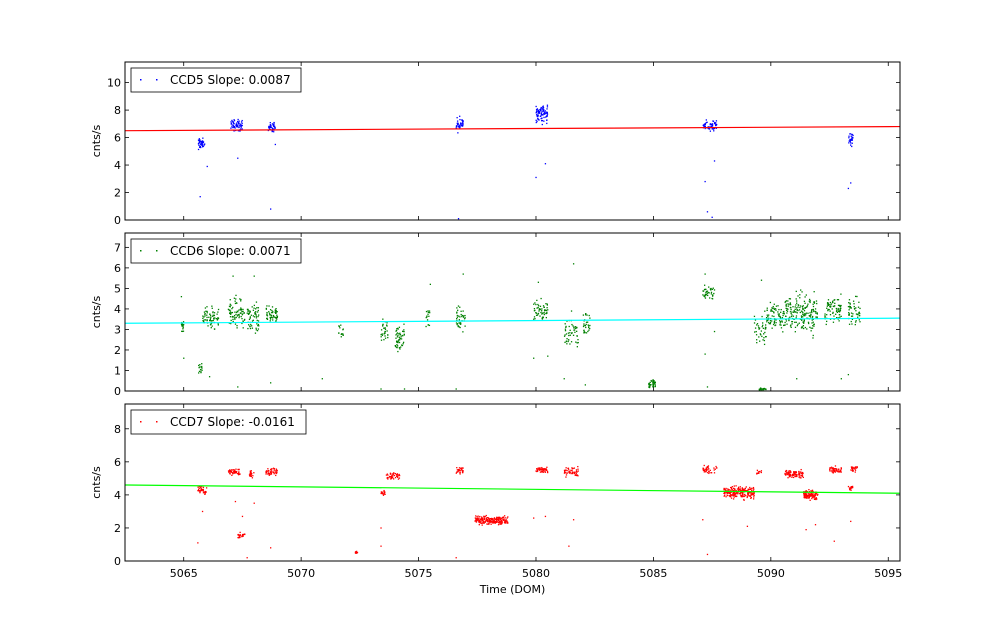 The image size is (1000, 628). What do you see at coordinates (771, 573) in the screenshot?
I see `x-tick-label: 5090` at bounding box center [771, 573].